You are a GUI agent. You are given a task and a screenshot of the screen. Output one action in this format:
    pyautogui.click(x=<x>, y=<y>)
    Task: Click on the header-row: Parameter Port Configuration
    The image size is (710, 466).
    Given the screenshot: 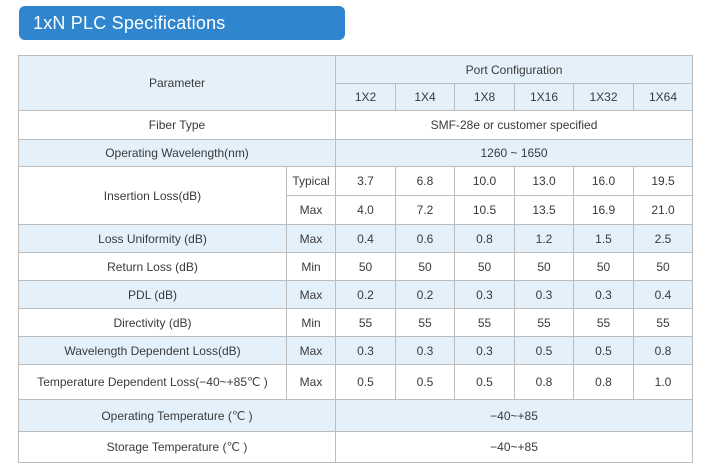 What is the action you would take?
    pyautogui.click(x=356, y=83)
    